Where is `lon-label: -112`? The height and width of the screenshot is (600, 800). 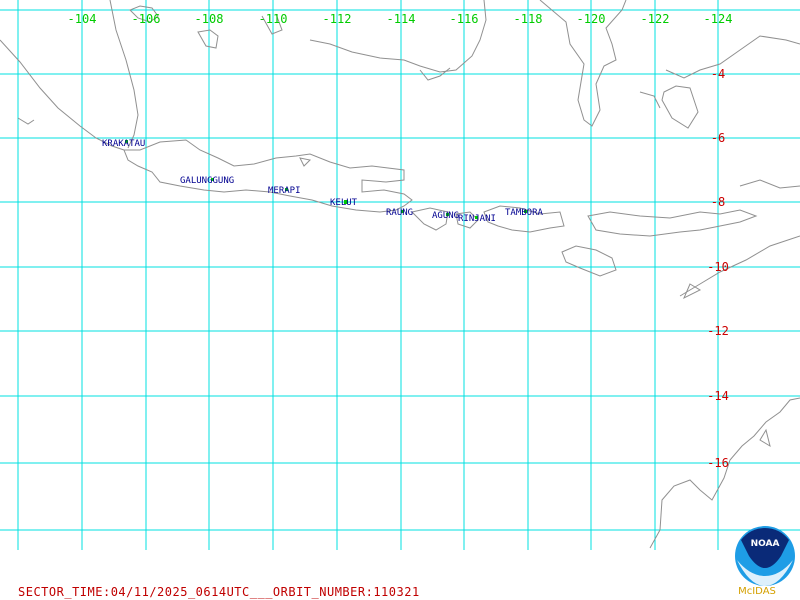
lon-label: -112 is located at coordinates (337, 19).